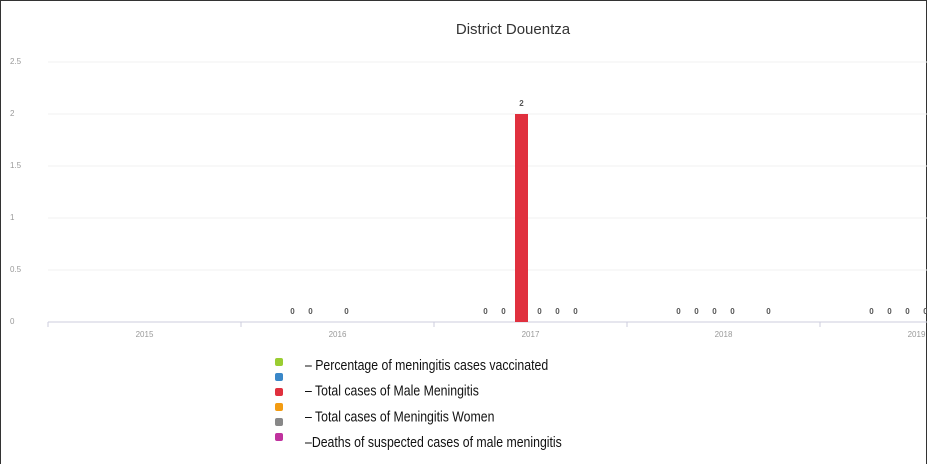  What do you see at coordinates (513, 29) in the screenshot?
I see `chart-title: District Douentza` at bounding box center [513, 29].